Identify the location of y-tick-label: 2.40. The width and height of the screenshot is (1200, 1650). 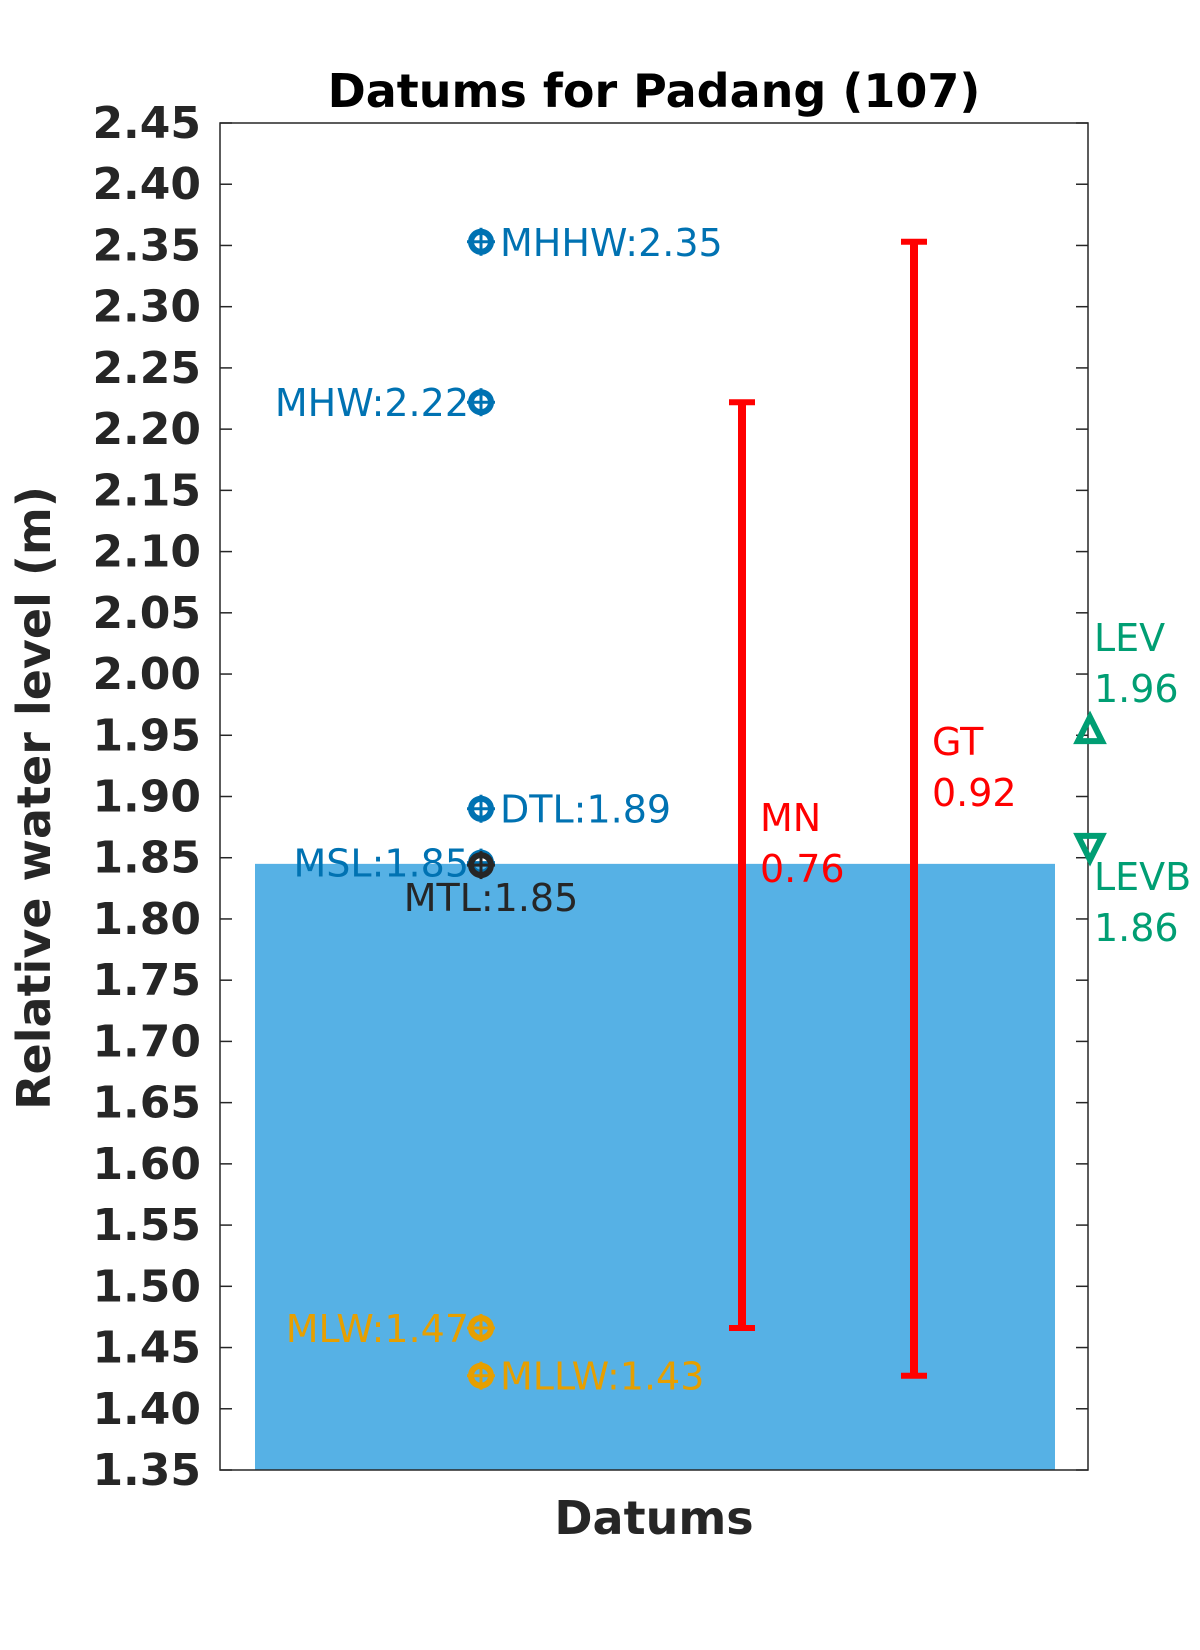
(146, 184).